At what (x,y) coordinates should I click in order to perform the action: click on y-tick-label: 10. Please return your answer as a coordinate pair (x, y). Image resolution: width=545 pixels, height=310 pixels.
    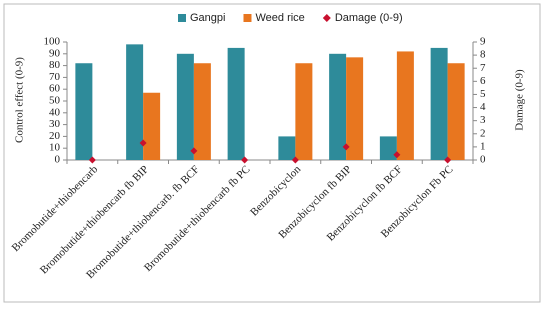
    Looking at the image, I should click on (55, 148).